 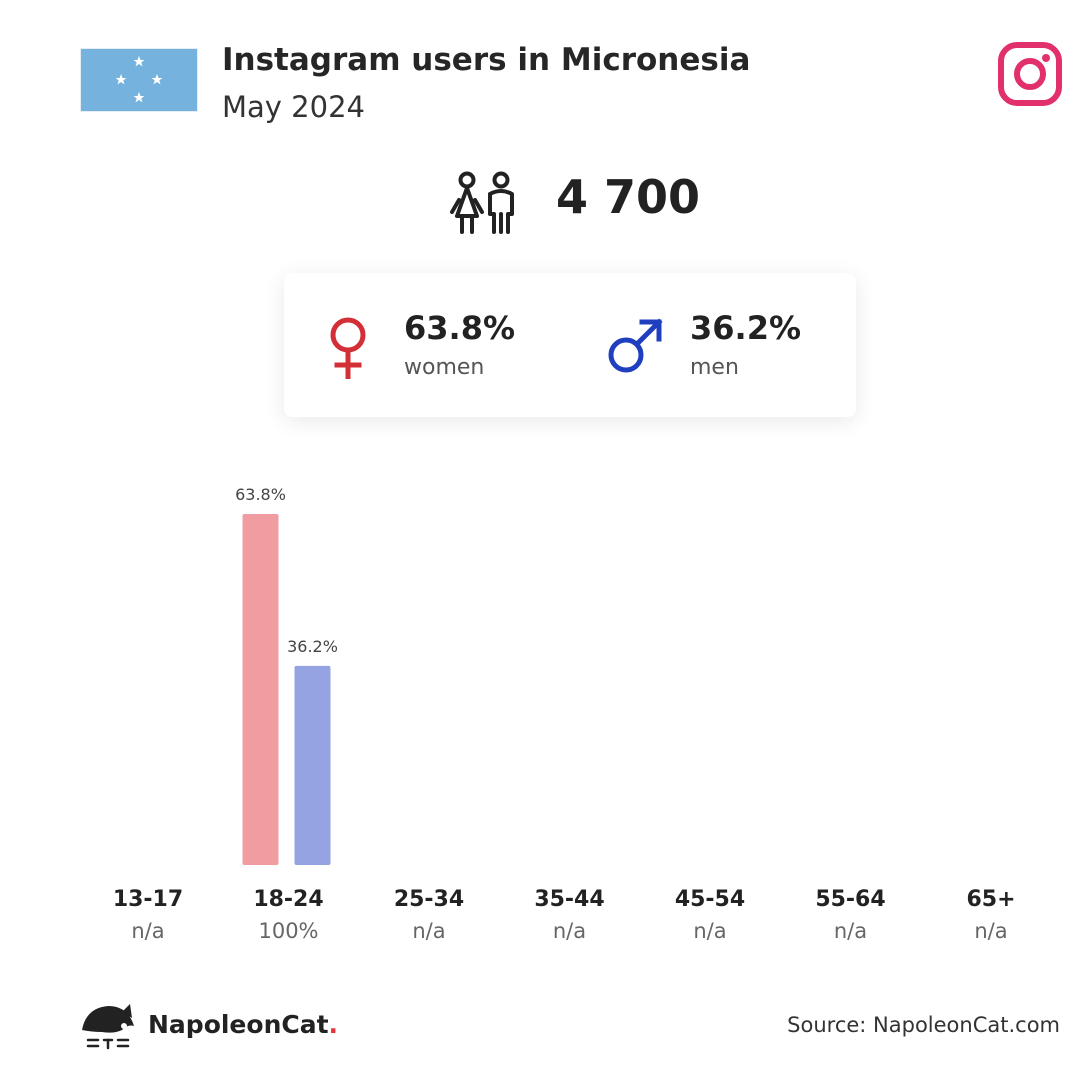 What do you see at coordinates (710, 899) in the screenshot?
I see `age-group-label: 45-54` at bounding box center [710, 899].